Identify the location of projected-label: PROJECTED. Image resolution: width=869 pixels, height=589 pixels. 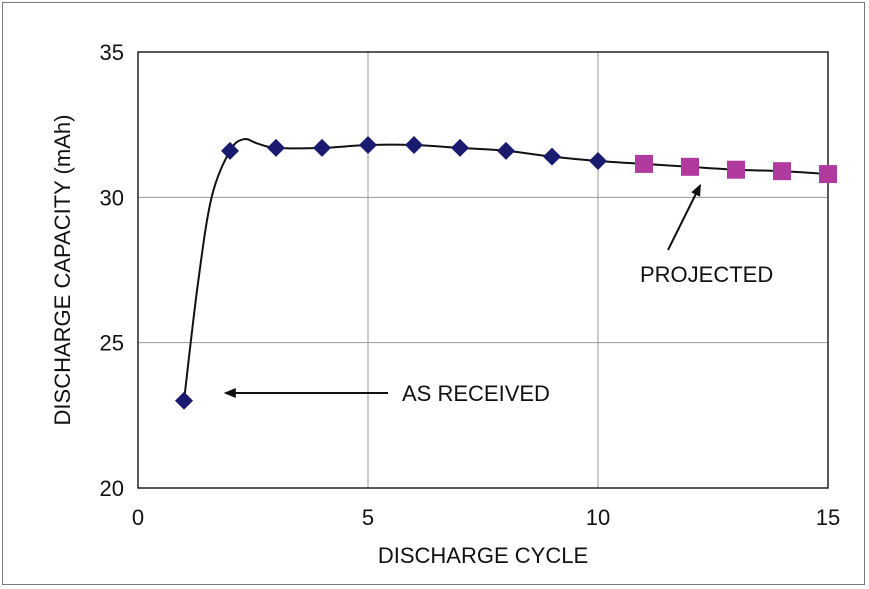
(706, 274).